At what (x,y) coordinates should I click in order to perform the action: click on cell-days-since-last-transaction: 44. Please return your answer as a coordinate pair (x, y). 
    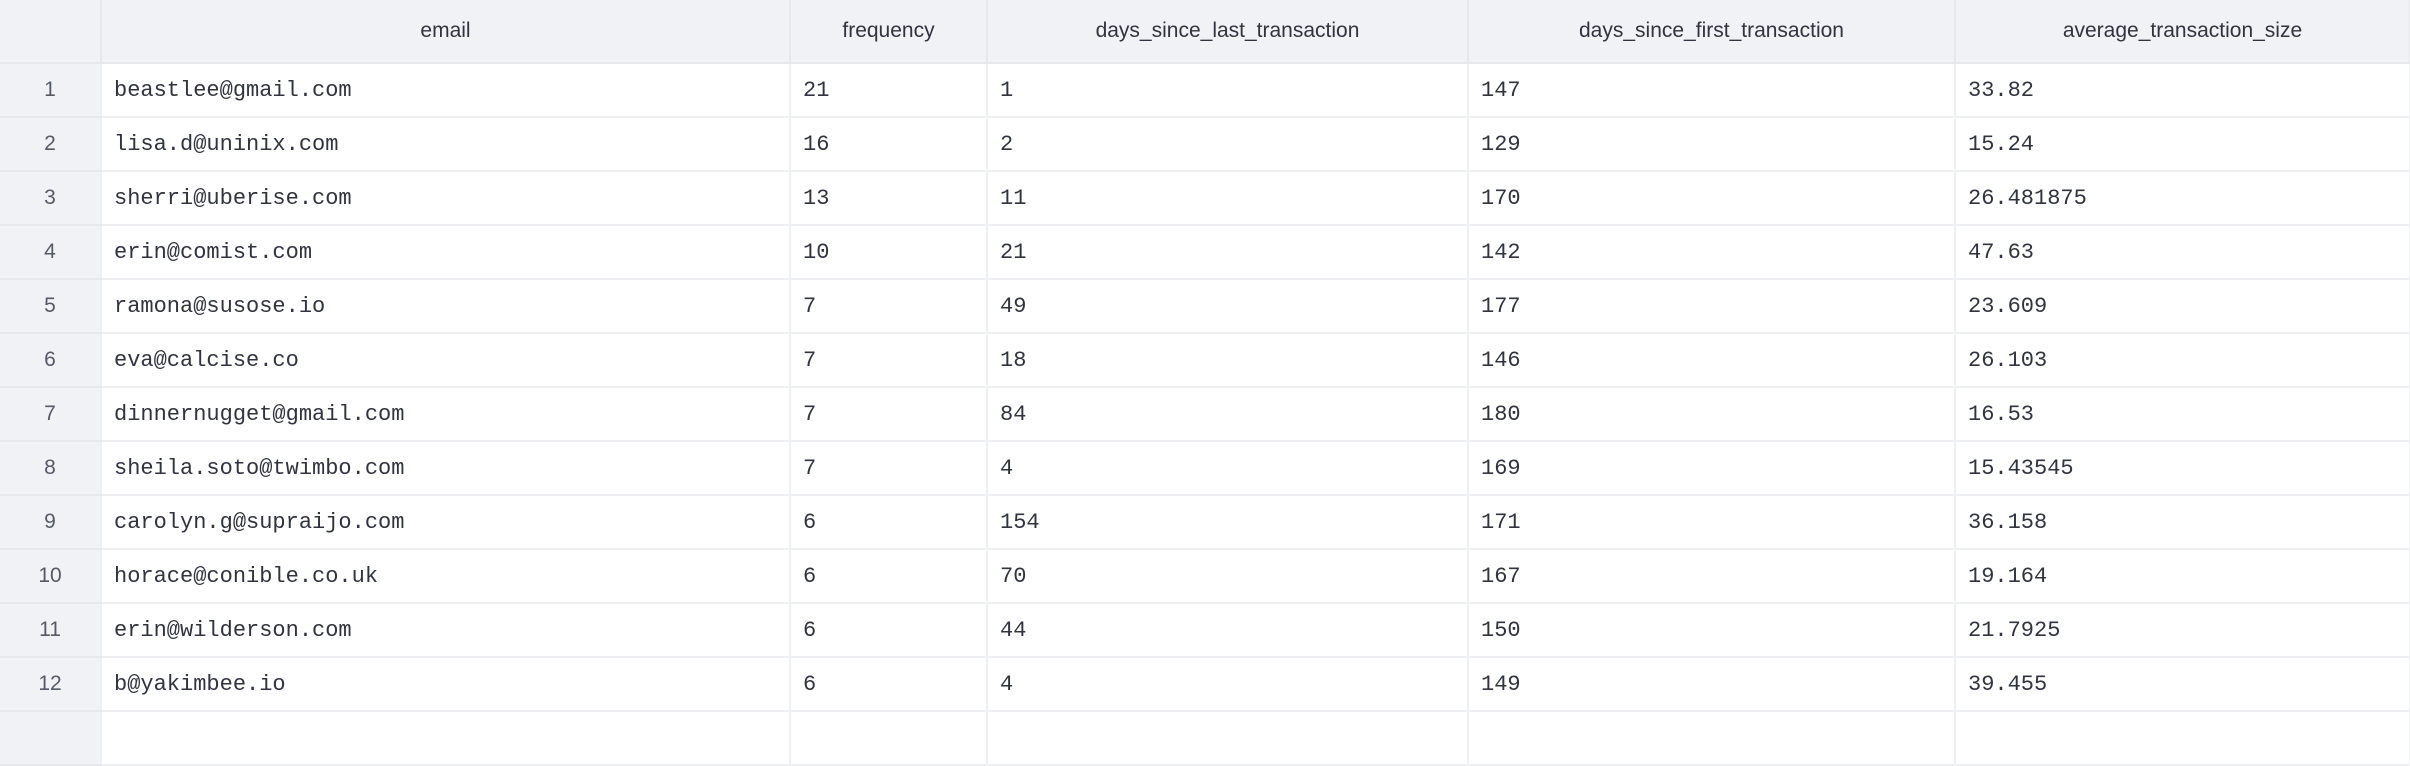
    Looking at the image, I should click on (1228, 630).